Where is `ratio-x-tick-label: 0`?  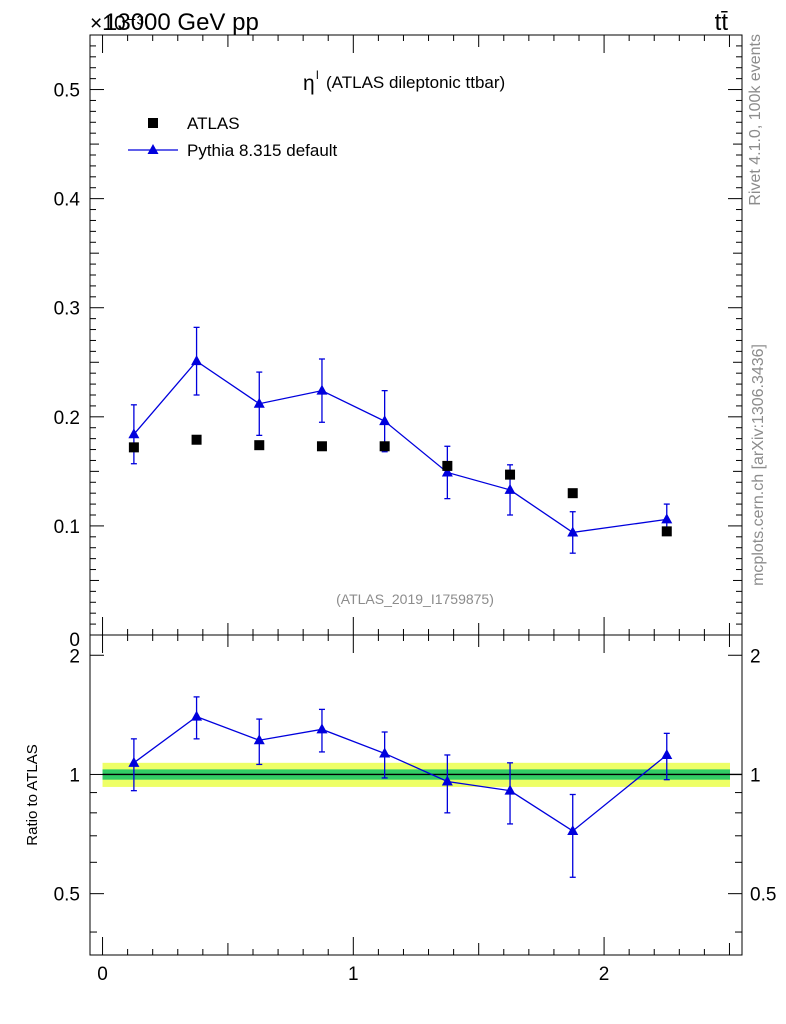 ratio-x-tick-label: 0 is located at coordinates (102, 974).